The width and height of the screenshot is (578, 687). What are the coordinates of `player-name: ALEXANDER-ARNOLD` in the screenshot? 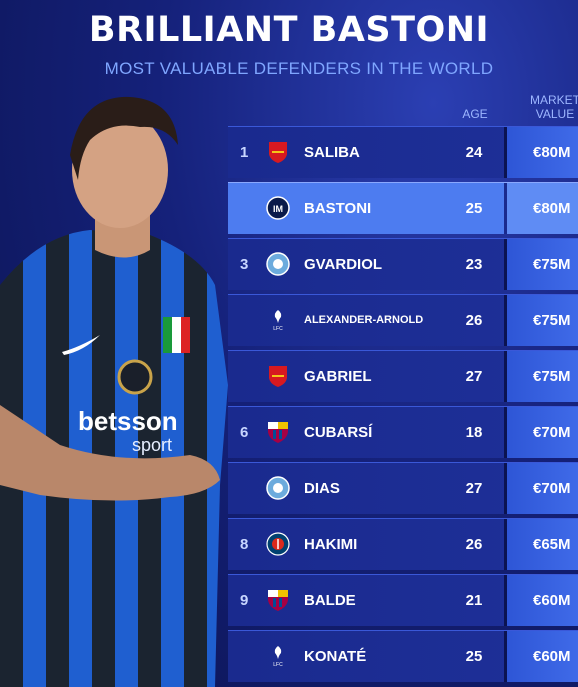 It's located at (364, 320).